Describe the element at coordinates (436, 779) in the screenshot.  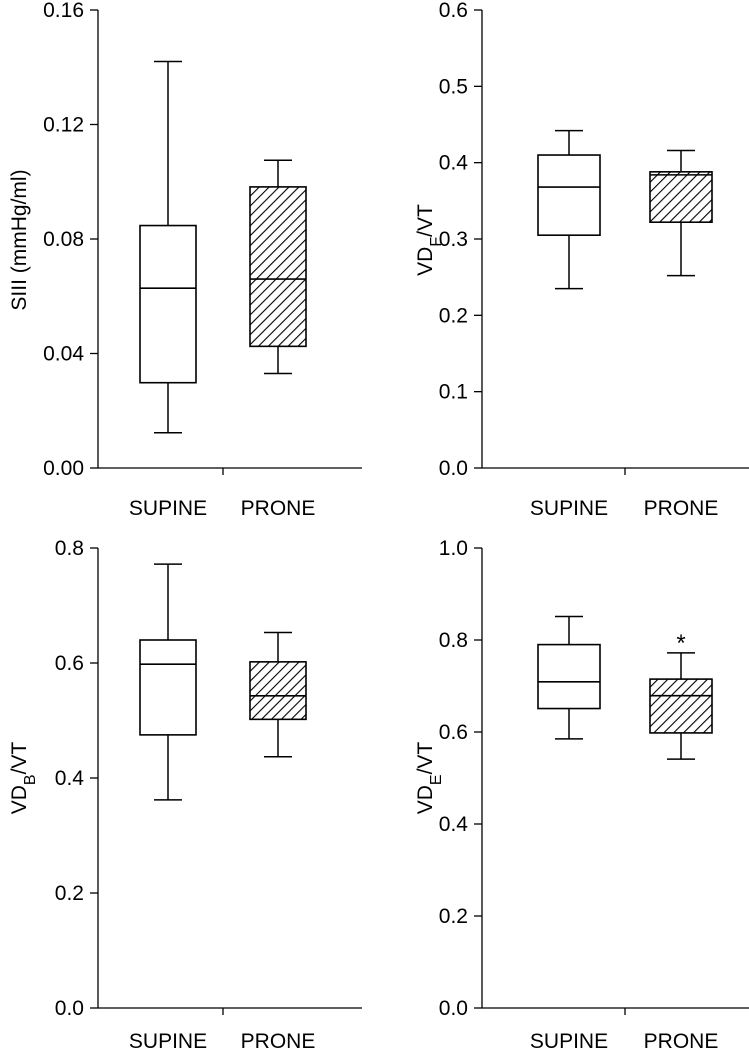
I see `y-axis-label-subscript: E` at that location.